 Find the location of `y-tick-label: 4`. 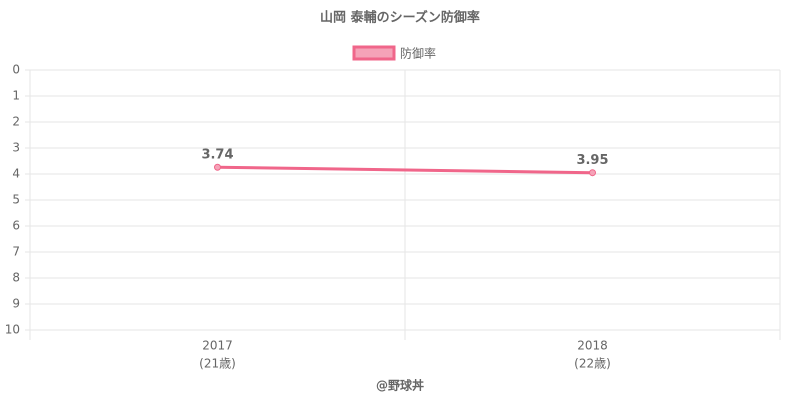

y-tick-label: 4 is located at coordinates (16, 174).